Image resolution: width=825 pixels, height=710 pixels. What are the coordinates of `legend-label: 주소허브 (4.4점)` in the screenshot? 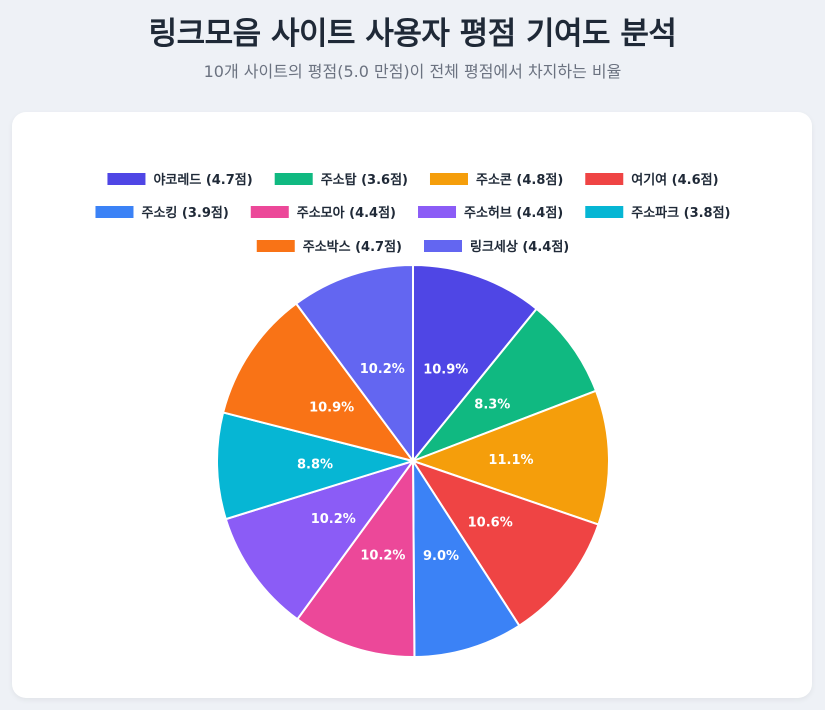 It's located at (513, 213).